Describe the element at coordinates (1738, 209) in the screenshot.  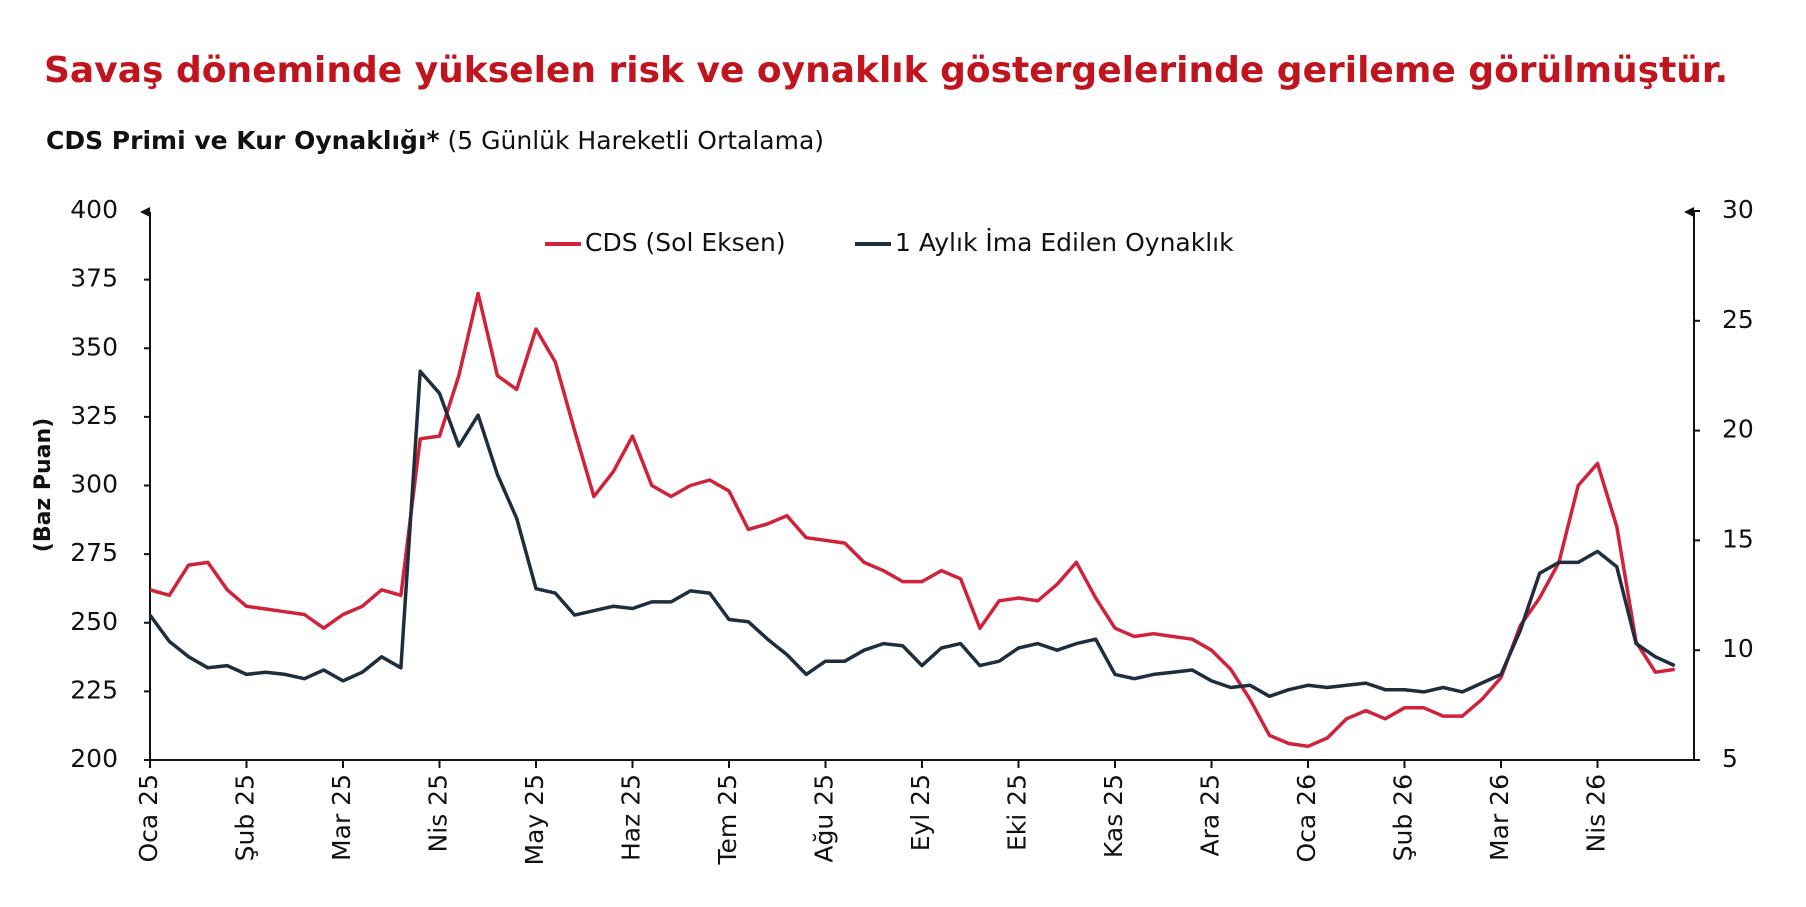
I see `y2-tick-label: 30` at that location.